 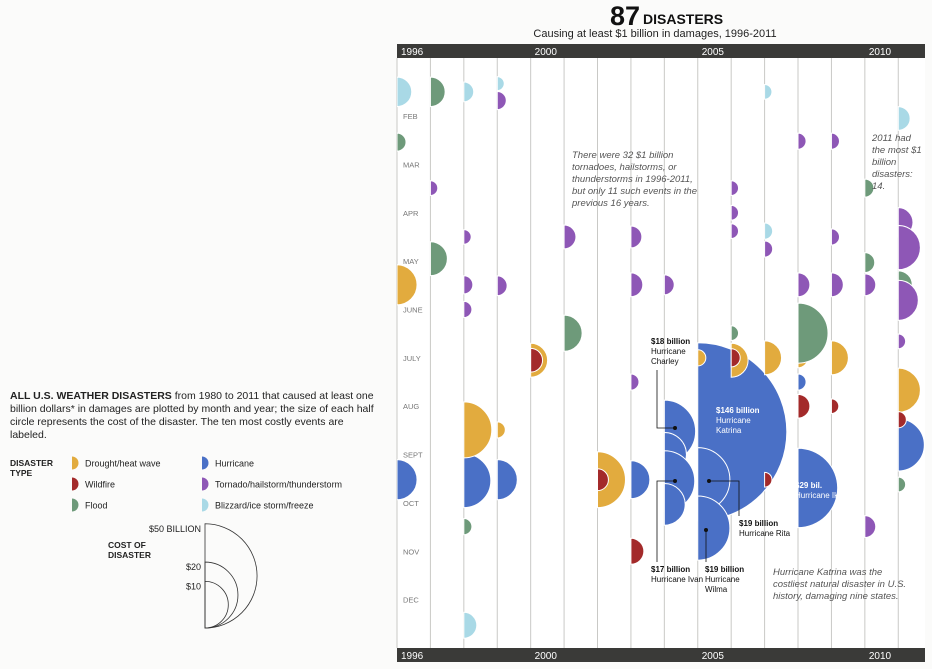 What do you see at coordinates (193, 586) in the screenshot?
I see `size-legend-label: $10` at bounding box center [193, 586].